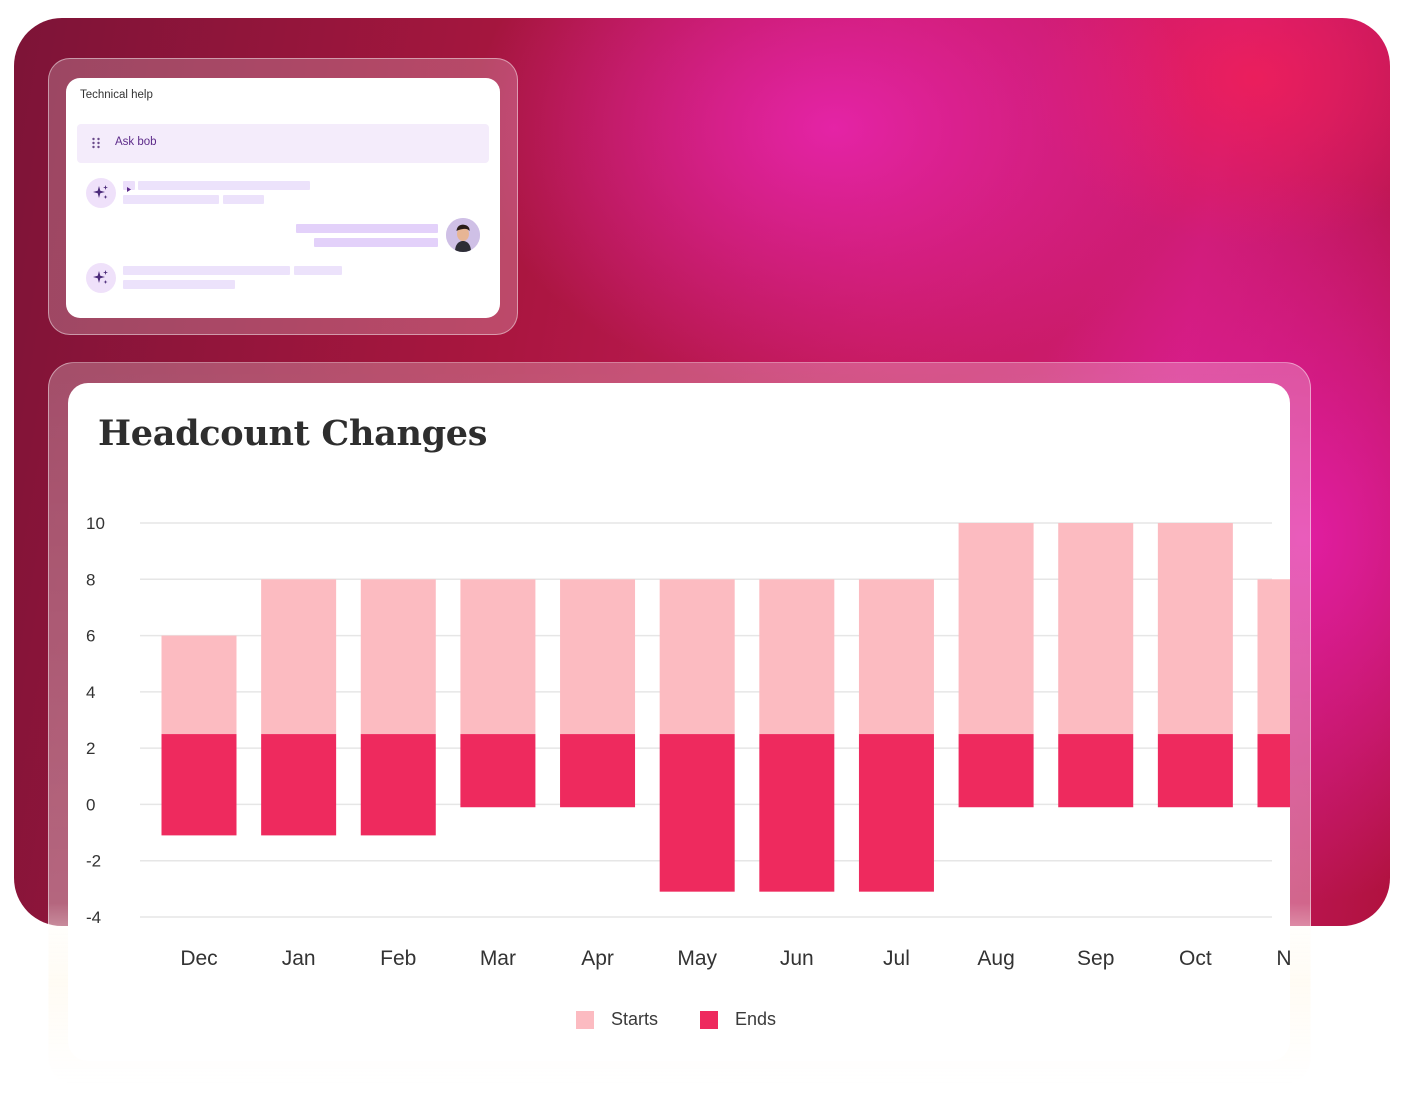 This screenshot has height=1120, width=1406. I want to click on bar-starts-jan, so click(299, 657).